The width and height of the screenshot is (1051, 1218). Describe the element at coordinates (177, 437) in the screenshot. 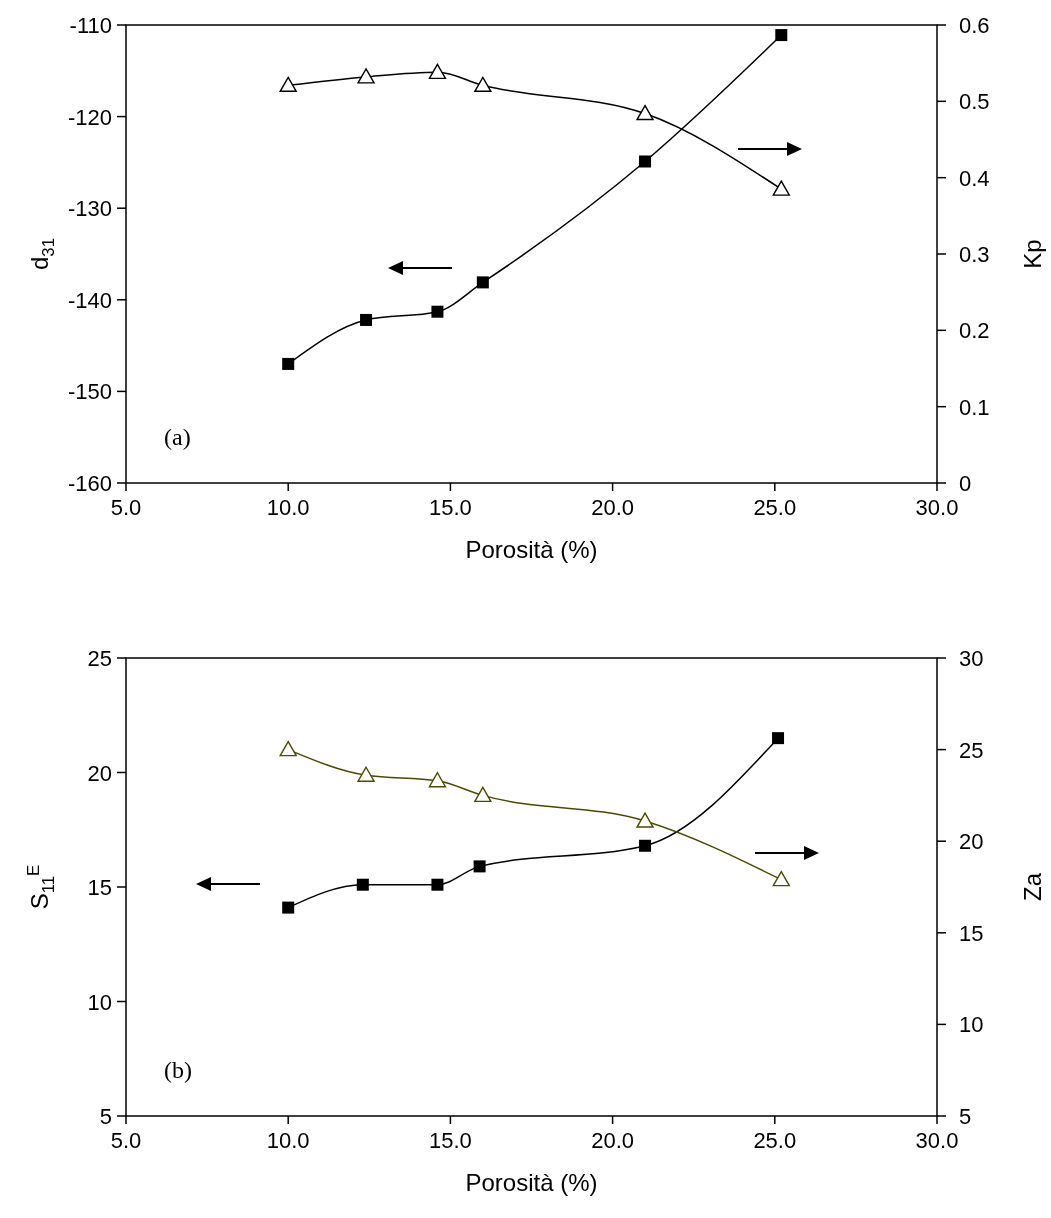

I see `annotation: (a)` at that location.